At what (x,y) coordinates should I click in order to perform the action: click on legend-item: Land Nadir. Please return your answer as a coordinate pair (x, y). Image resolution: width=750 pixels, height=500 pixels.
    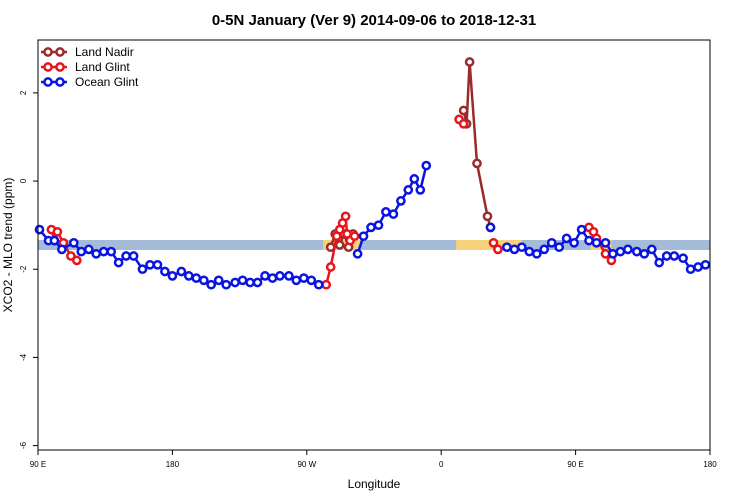
    Looking at the image, I should click on (87, 52).